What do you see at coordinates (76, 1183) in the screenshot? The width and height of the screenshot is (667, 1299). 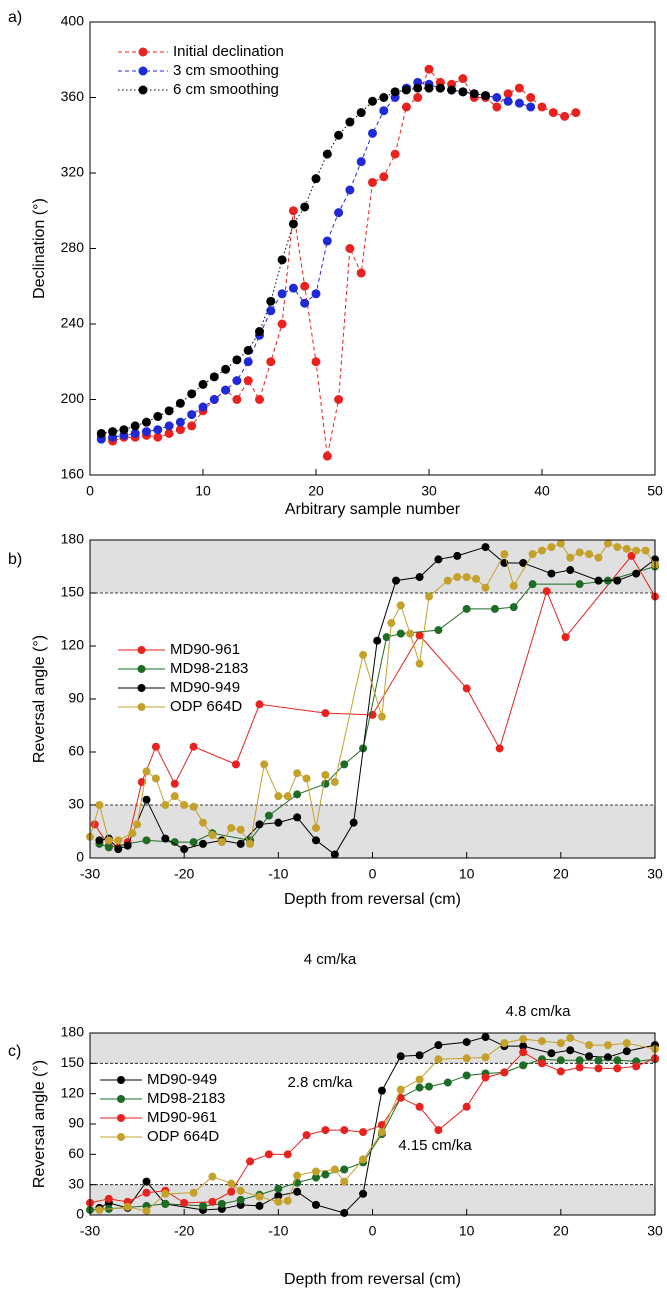 I see `y-tick-label: 30` at bounding box center [76, 1183].